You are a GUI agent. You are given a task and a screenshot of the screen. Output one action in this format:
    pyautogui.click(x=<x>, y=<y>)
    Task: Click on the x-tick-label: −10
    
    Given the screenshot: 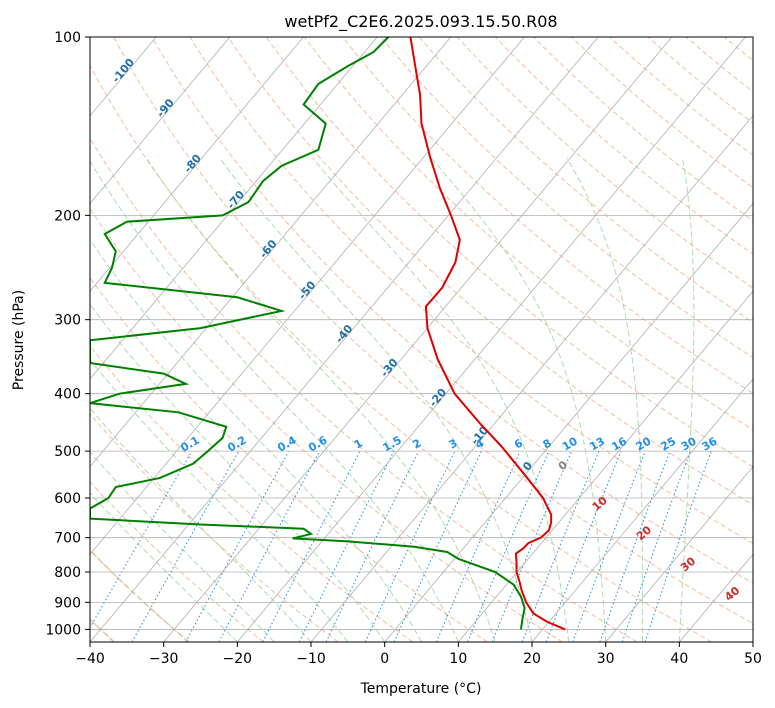 What is the action you would take?
    pyautogui.click(x=311, y=659)
    